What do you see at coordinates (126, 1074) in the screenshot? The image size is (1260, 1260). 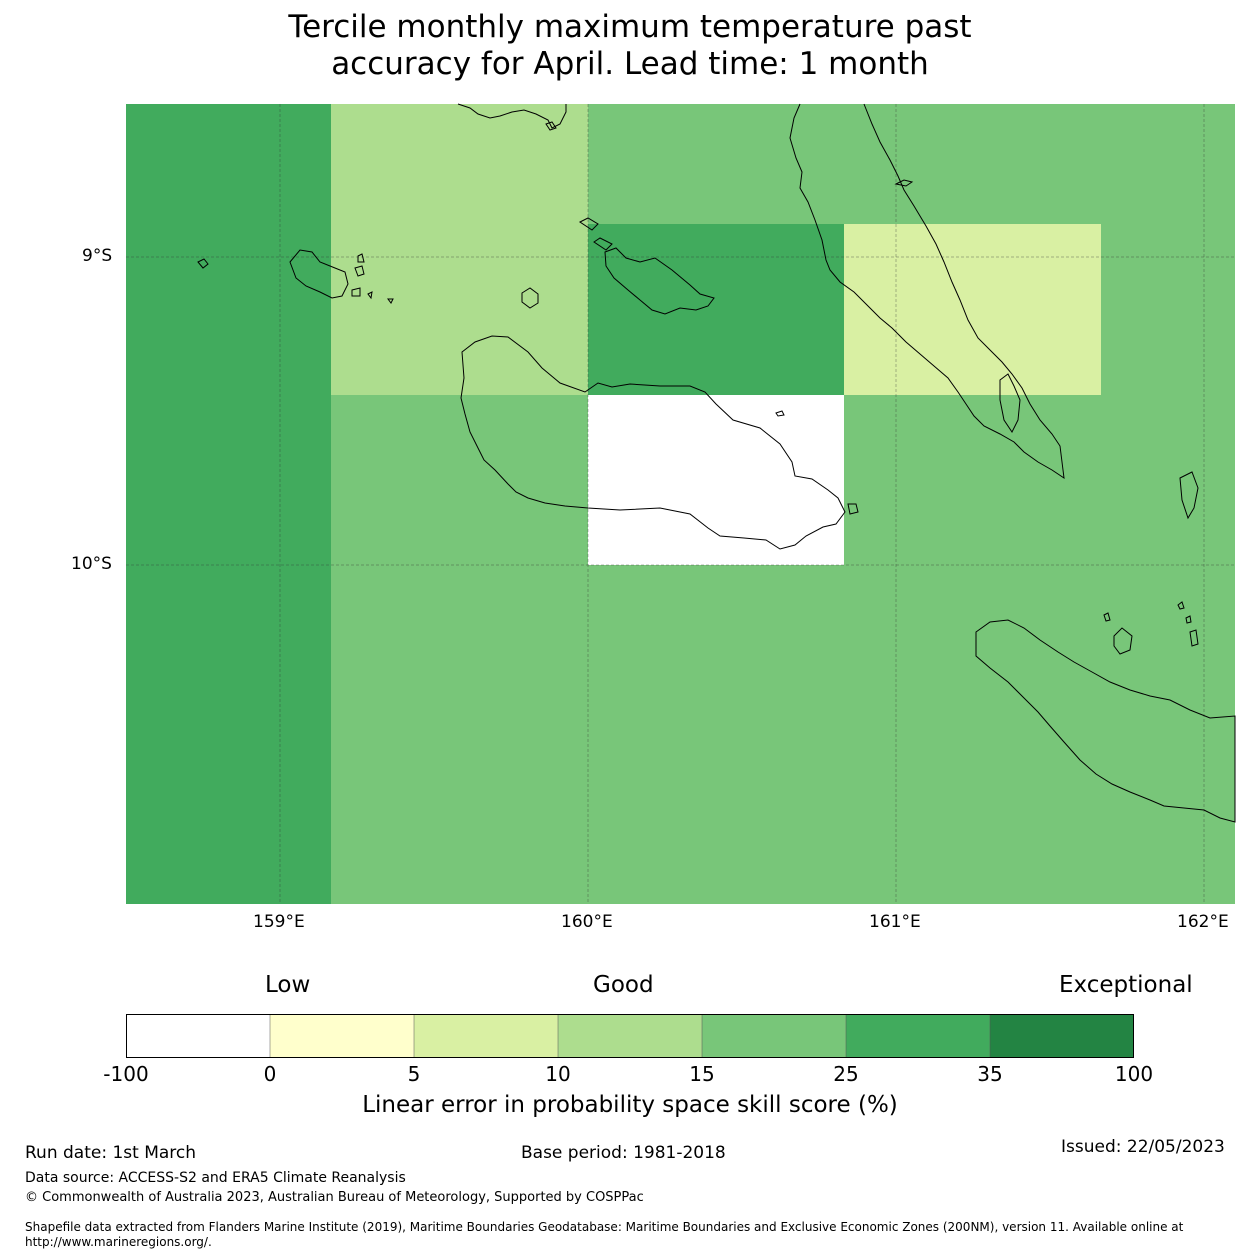 I see `colorbar-tick: -100` at bounding box center [126, 1074].